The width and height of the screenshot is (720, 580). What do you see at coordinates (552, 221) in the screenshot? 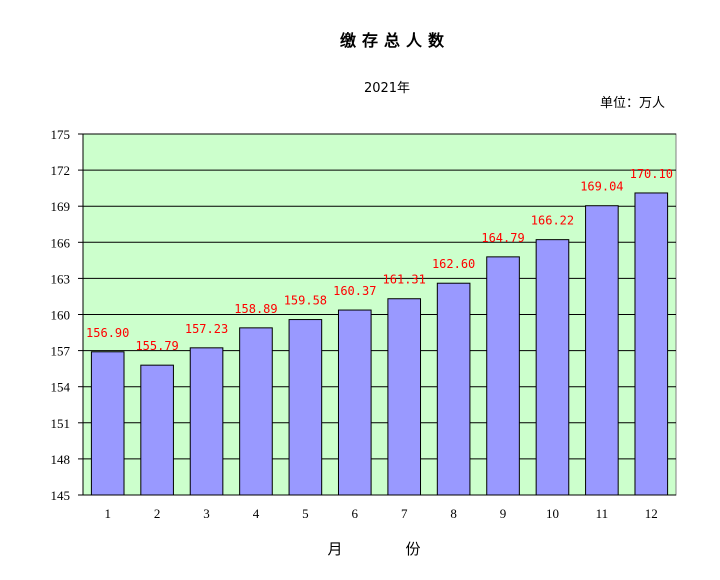
I see `data-label: 166.22` at bounding box center [552, 221].